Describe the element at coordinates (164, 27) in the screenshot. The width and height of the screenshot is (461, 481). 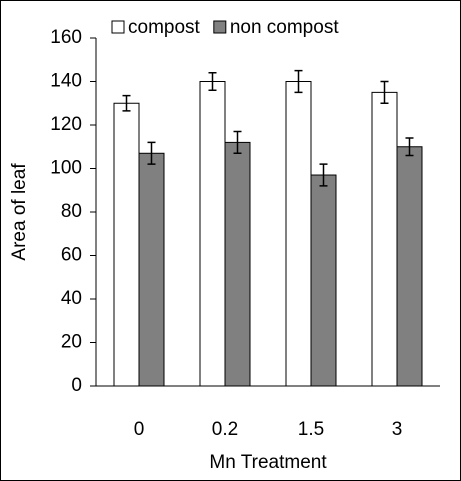
I see `legend-label: compost` at that location.